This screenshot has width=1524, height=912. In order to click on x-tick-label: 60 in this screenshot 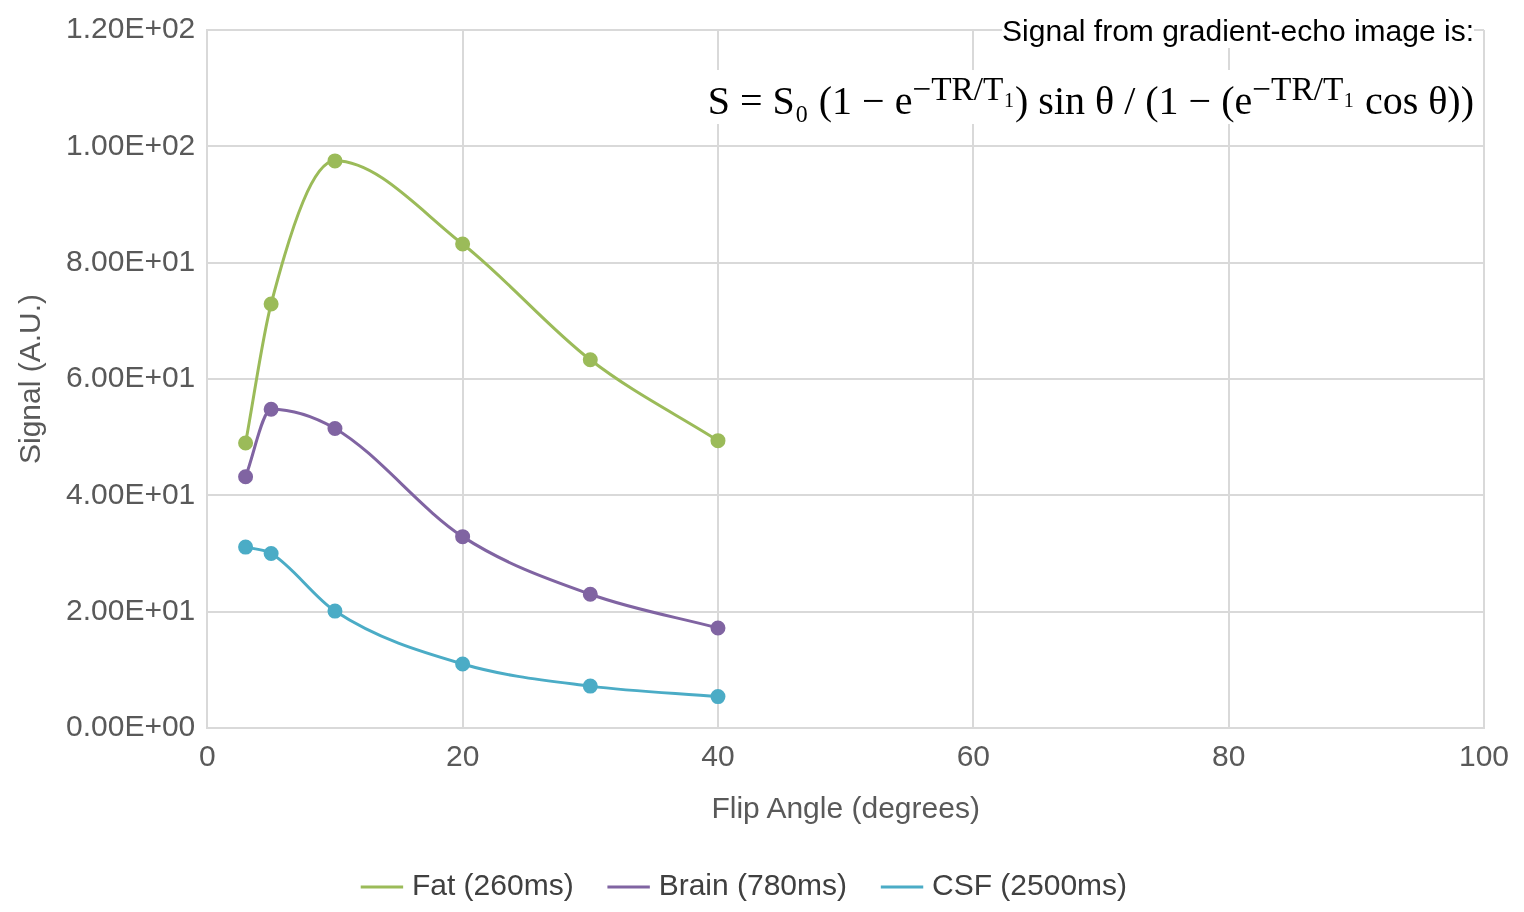, I will do `click(973, 756)`.